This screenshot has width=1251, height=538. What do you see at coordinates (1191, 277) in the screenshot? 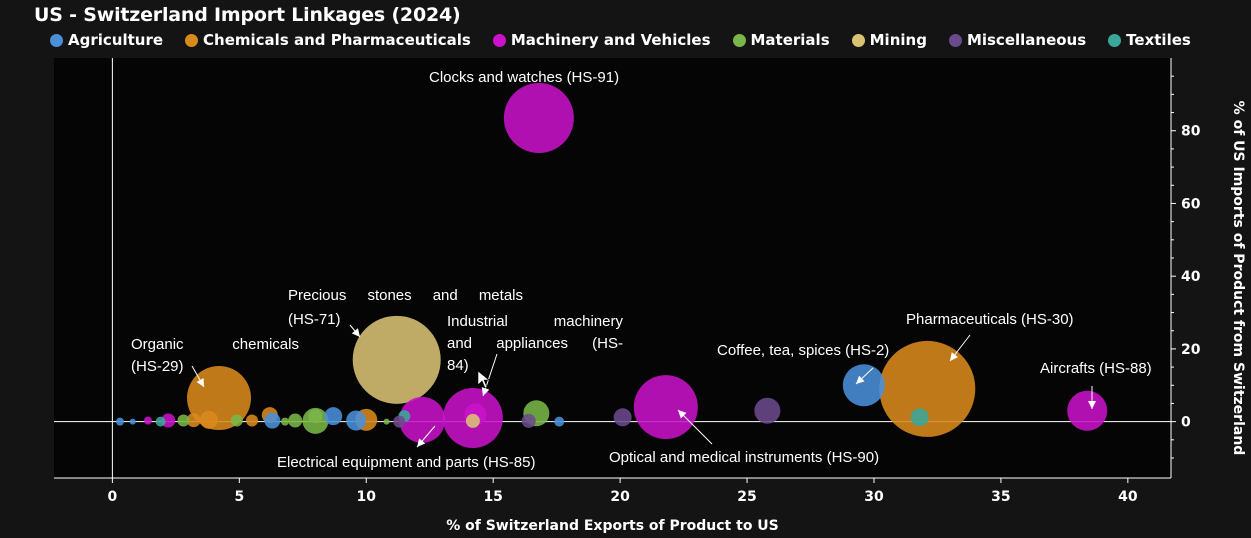
I see `y-tick-label: 40` at bounding box center [1191, 277].